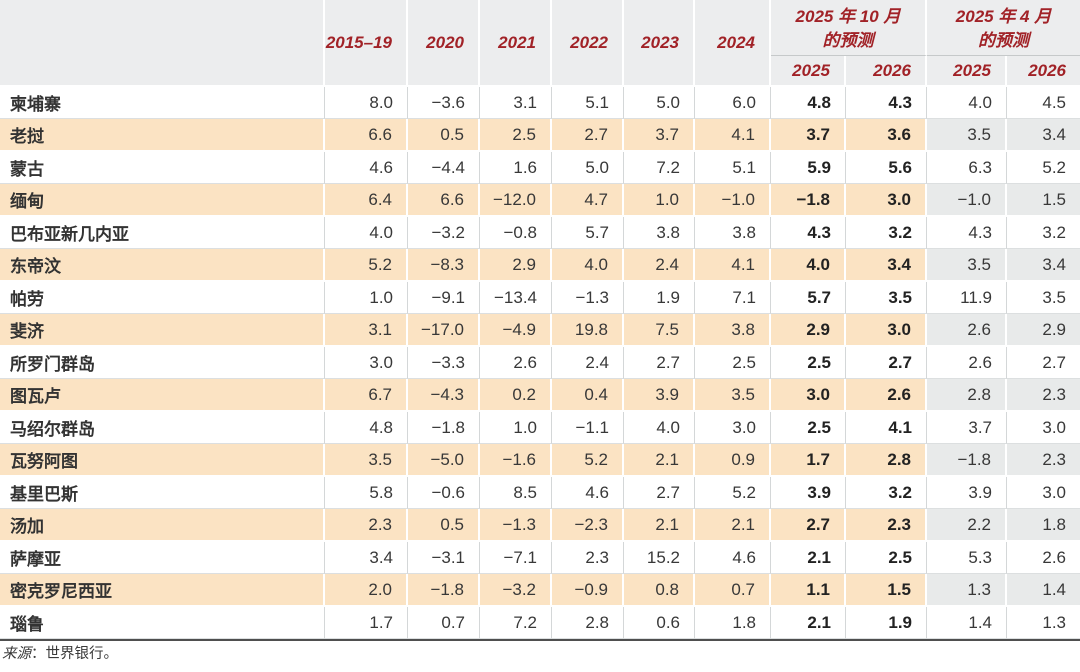 The height and width of the screenshot is (672, 1080). Describe the element at coordinates (808, 200) in the screenshot. I see `value-cell: −1.8` at that location.